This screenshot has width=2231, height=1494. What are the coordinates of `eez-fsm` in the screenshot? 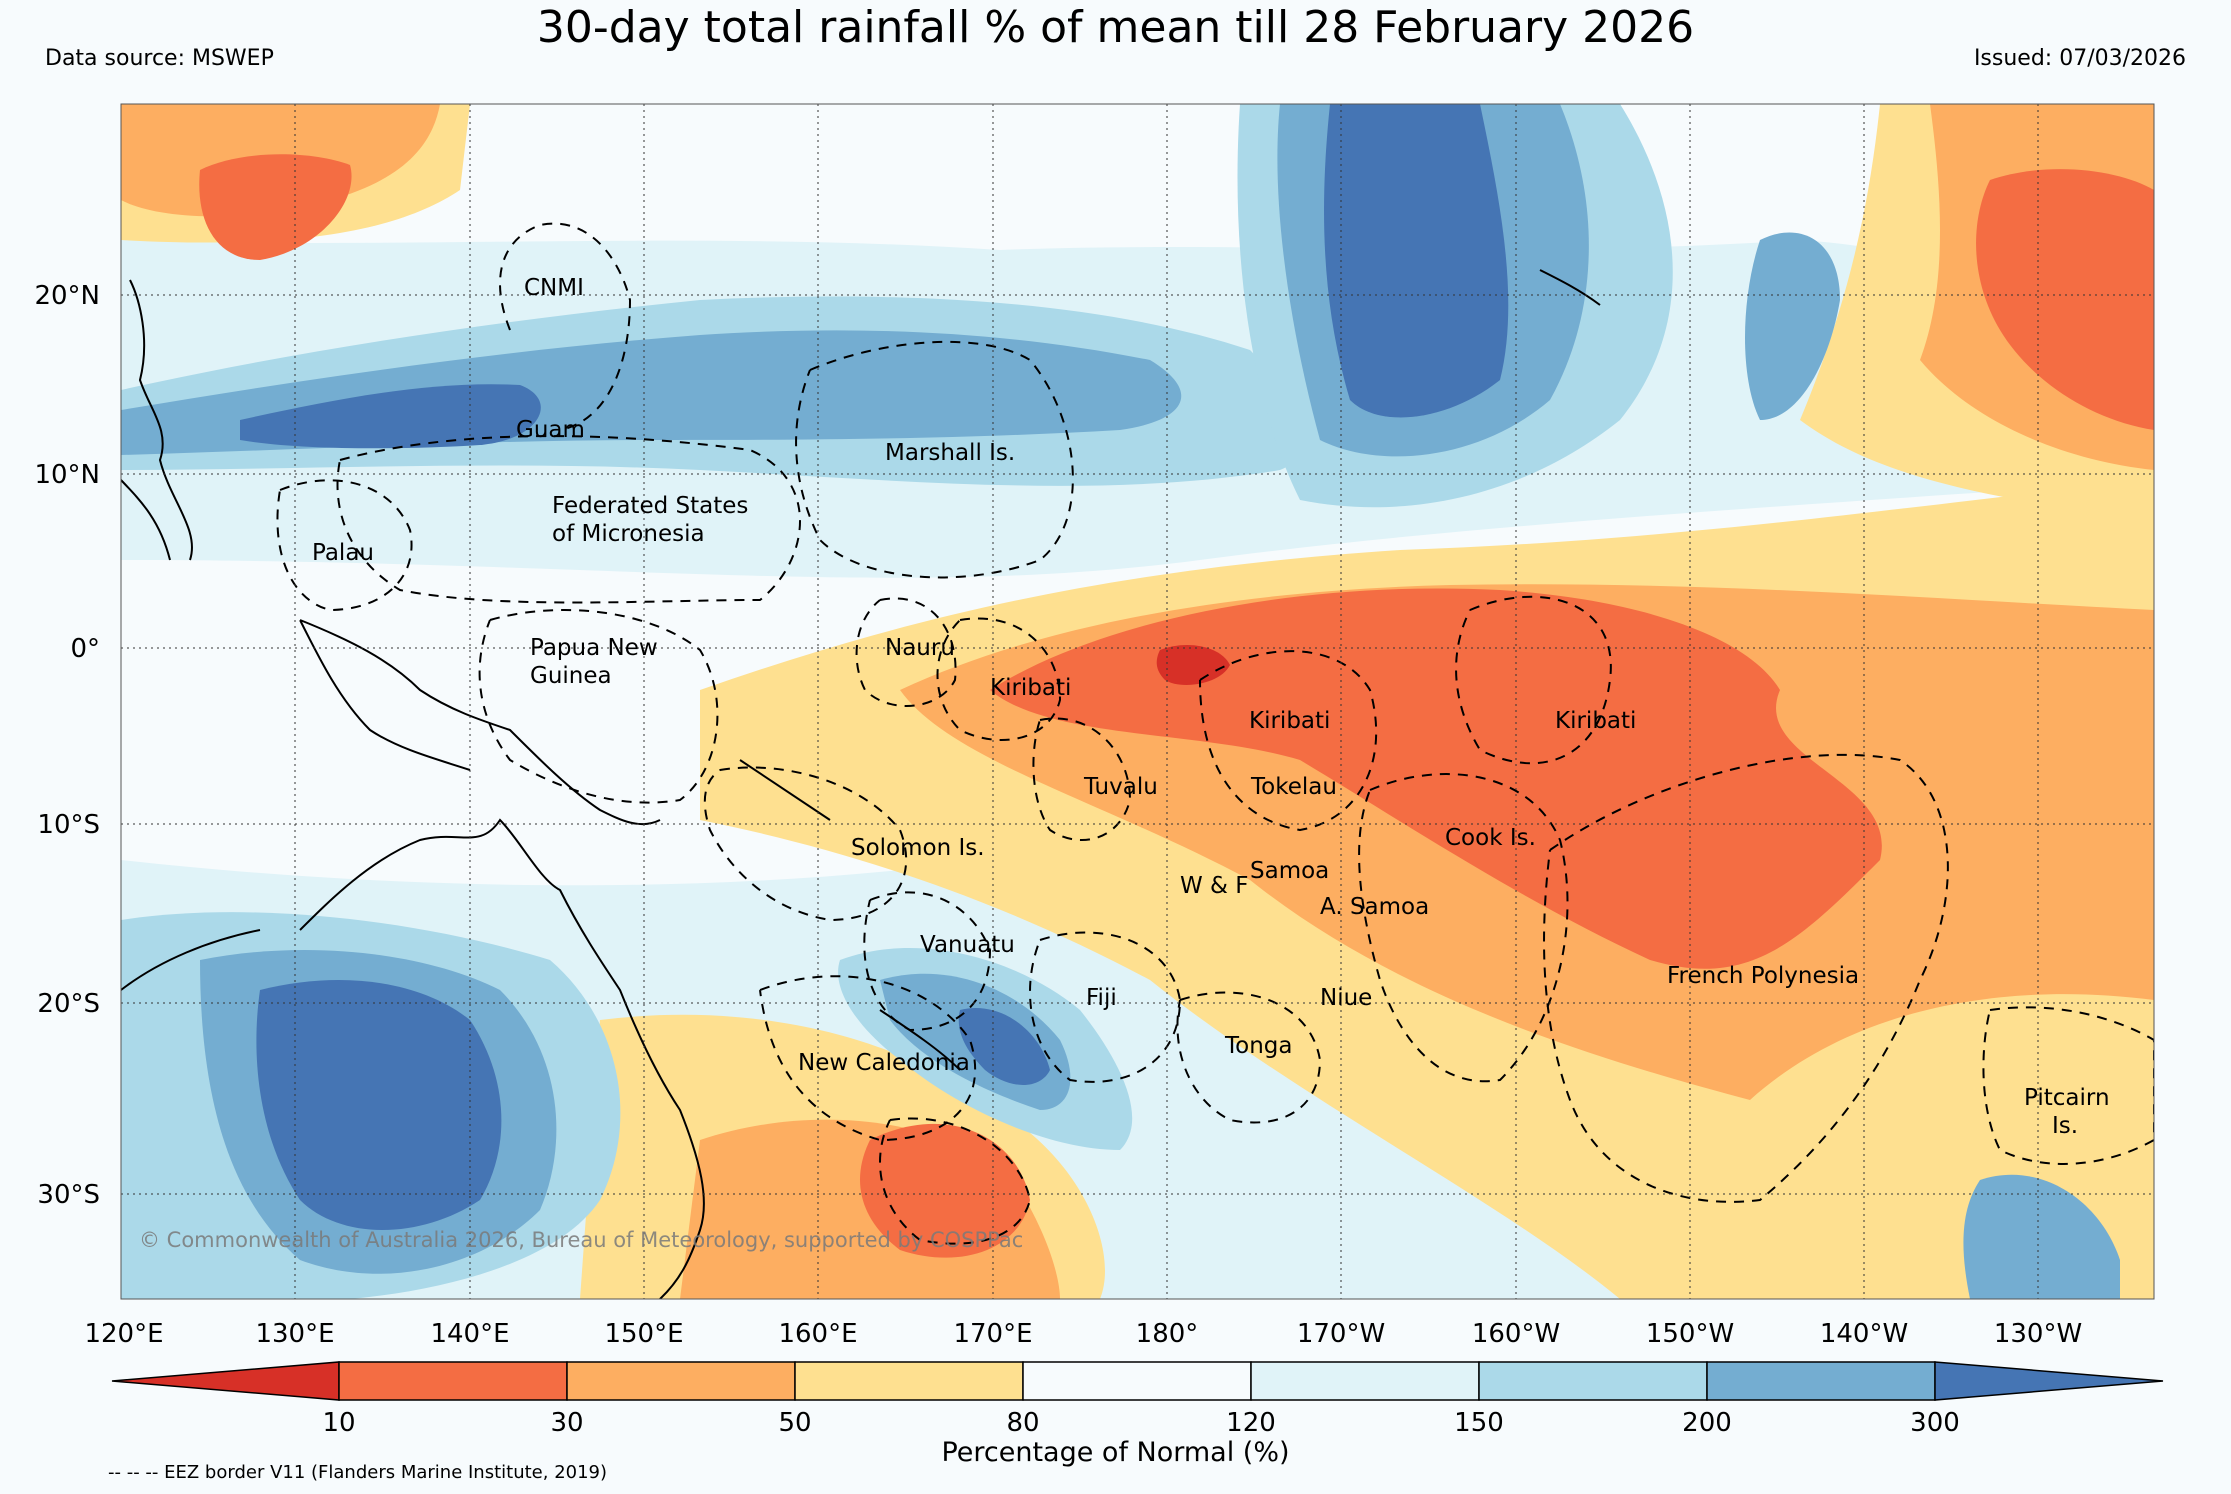 It's located at (568, 519).